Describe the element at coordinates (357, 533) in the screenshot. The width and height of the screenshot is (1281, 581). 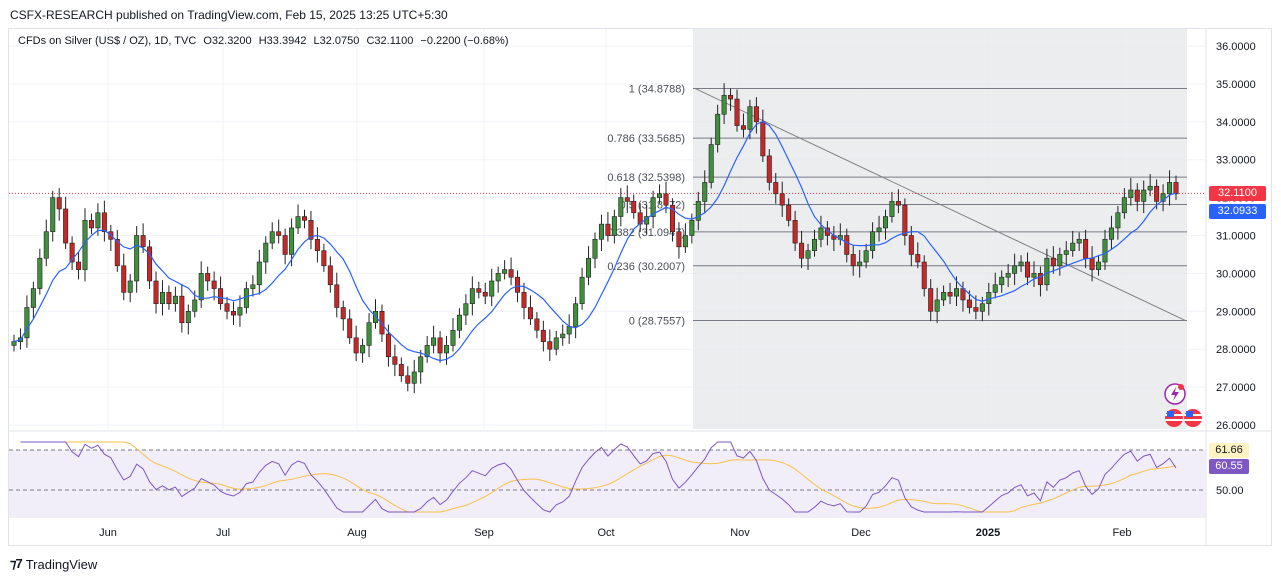
I see `x-tick-label: Aug` at that location.